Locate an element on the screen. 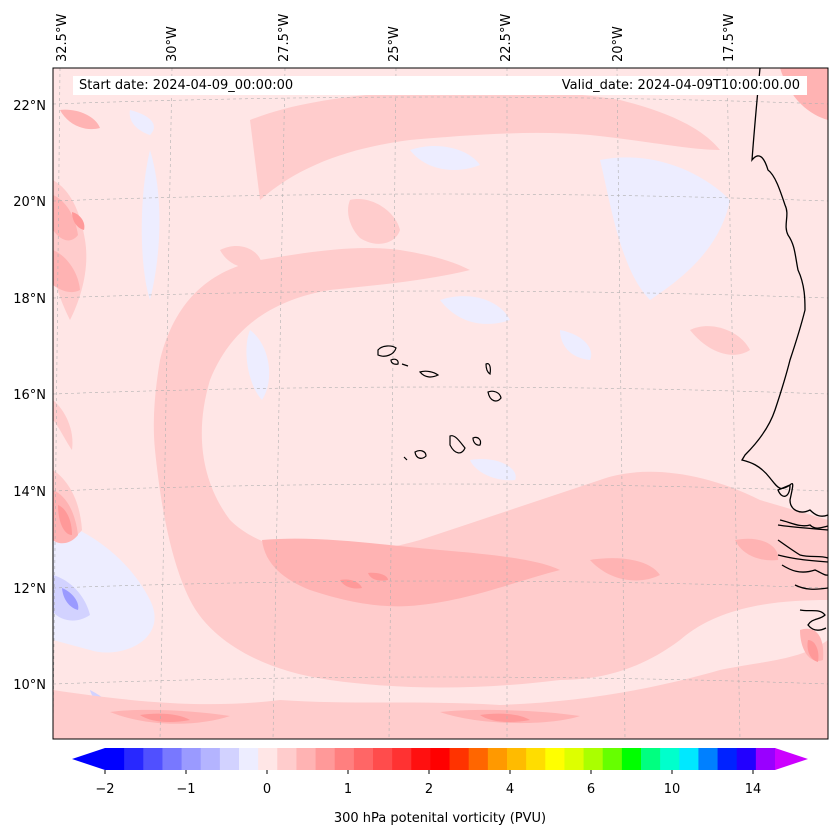  lon-label: 30°W is located at coordinates (172, 44).